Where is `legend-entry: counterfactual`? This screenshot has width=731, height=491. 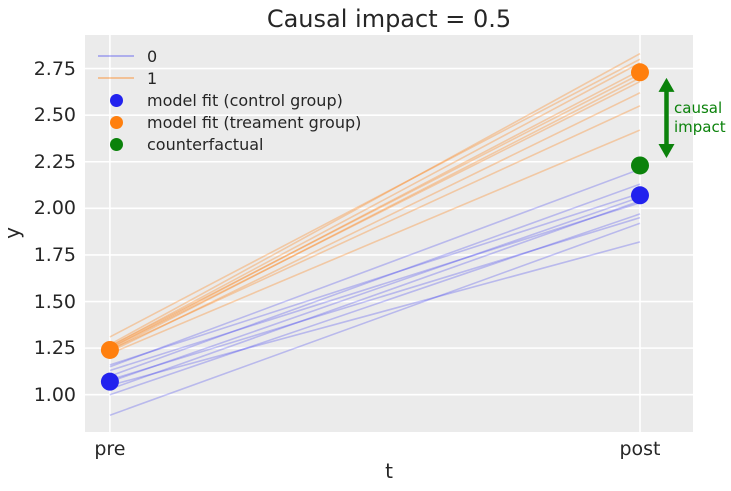
legend-entry: counterfactual is located at coordinates (229, 144).